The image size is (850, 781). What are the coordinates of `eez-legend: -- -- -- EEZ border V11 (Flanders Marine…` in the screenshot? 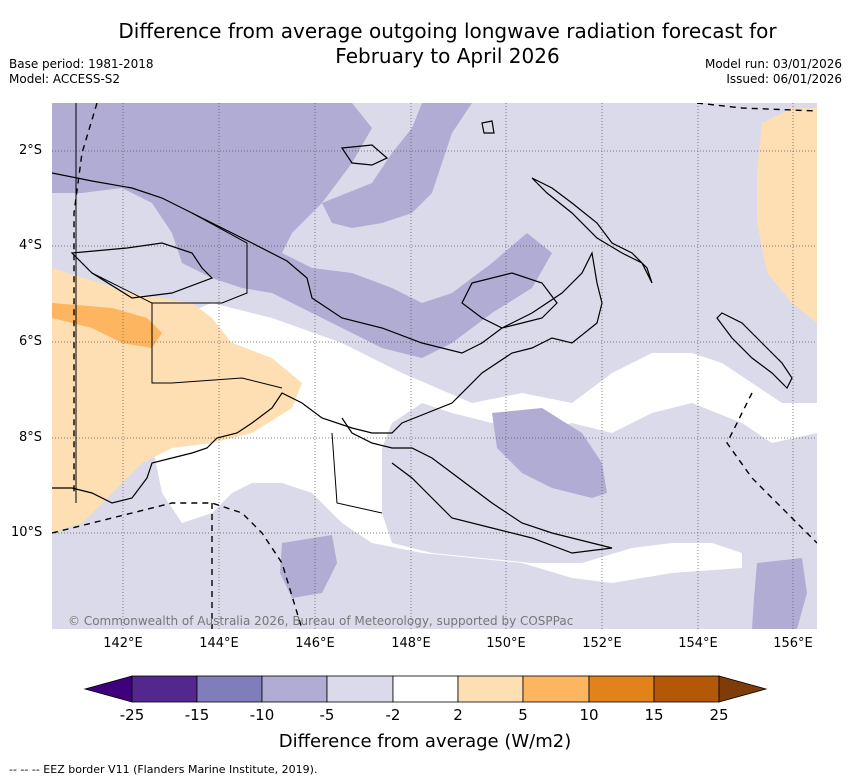 It's located at (163, 769).